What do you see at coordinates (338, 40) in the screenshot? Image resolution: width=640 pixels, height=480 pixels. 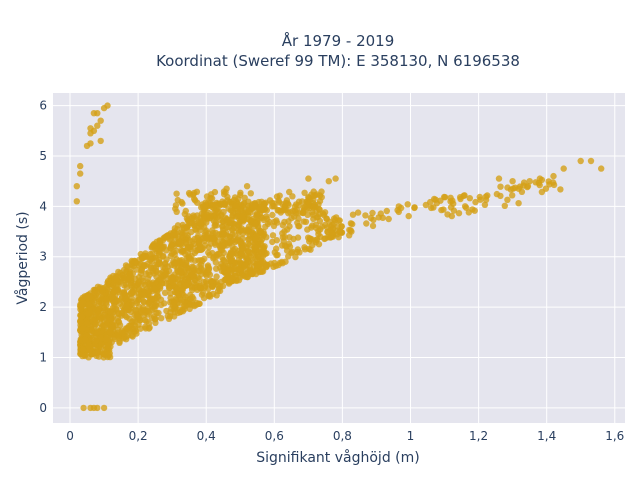 I see `chart-title-line1: År 1979 - 2019` at bounding box center [338, 40].